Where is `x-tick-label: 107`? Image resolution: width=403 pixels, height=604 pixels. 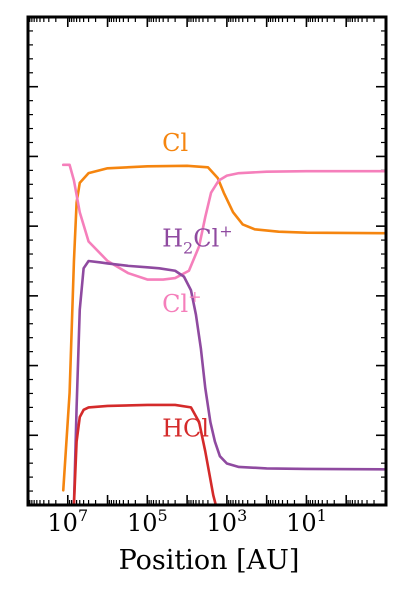 x-tick-label: 107 is located at coordinates (67, 521).